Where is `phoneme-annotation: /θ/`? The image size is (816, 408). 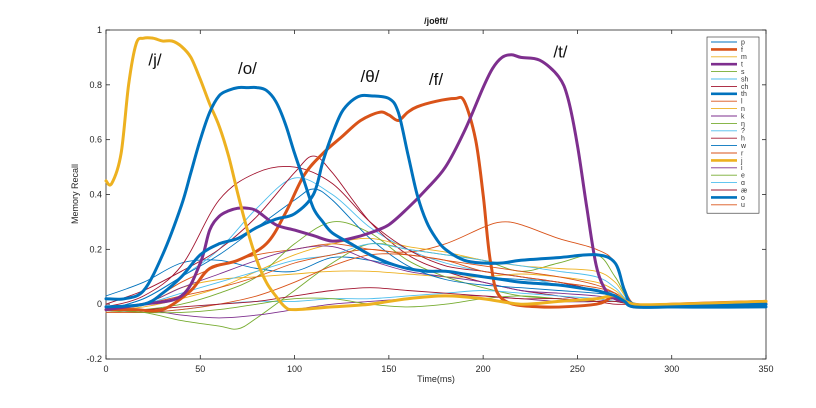
phoneme-annotation: /θ/ is located at coordinates (370, 76).